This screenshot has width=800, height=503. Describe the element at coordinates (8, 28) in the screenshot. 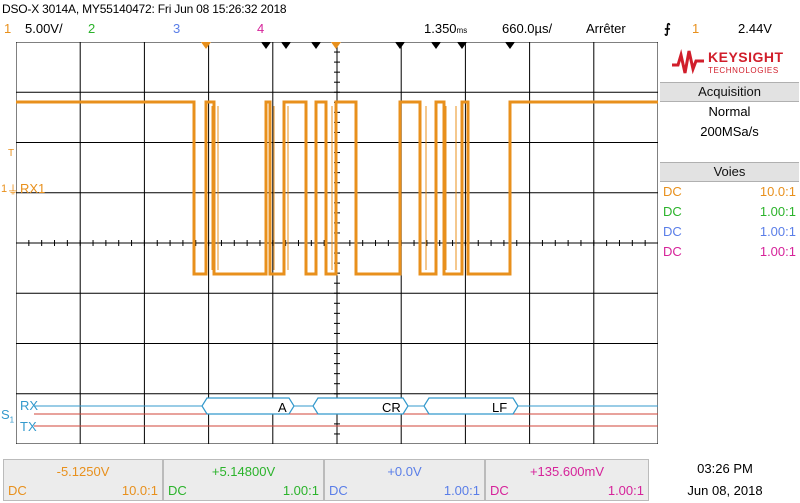

I see `ch1-number: 1` at that location.